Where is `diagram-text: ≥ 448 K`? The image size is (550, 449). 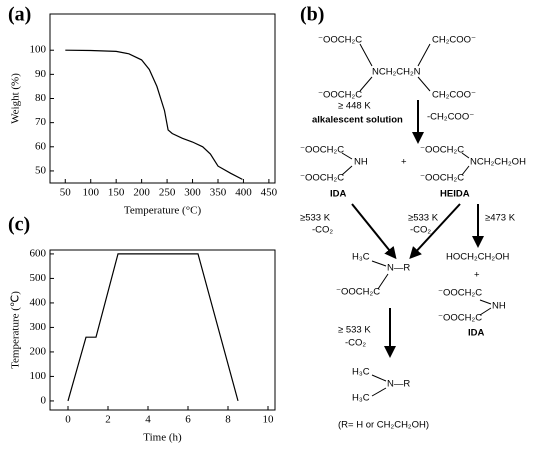
diagram-text: ≥ 448 K is located at coordinates (354, 106).